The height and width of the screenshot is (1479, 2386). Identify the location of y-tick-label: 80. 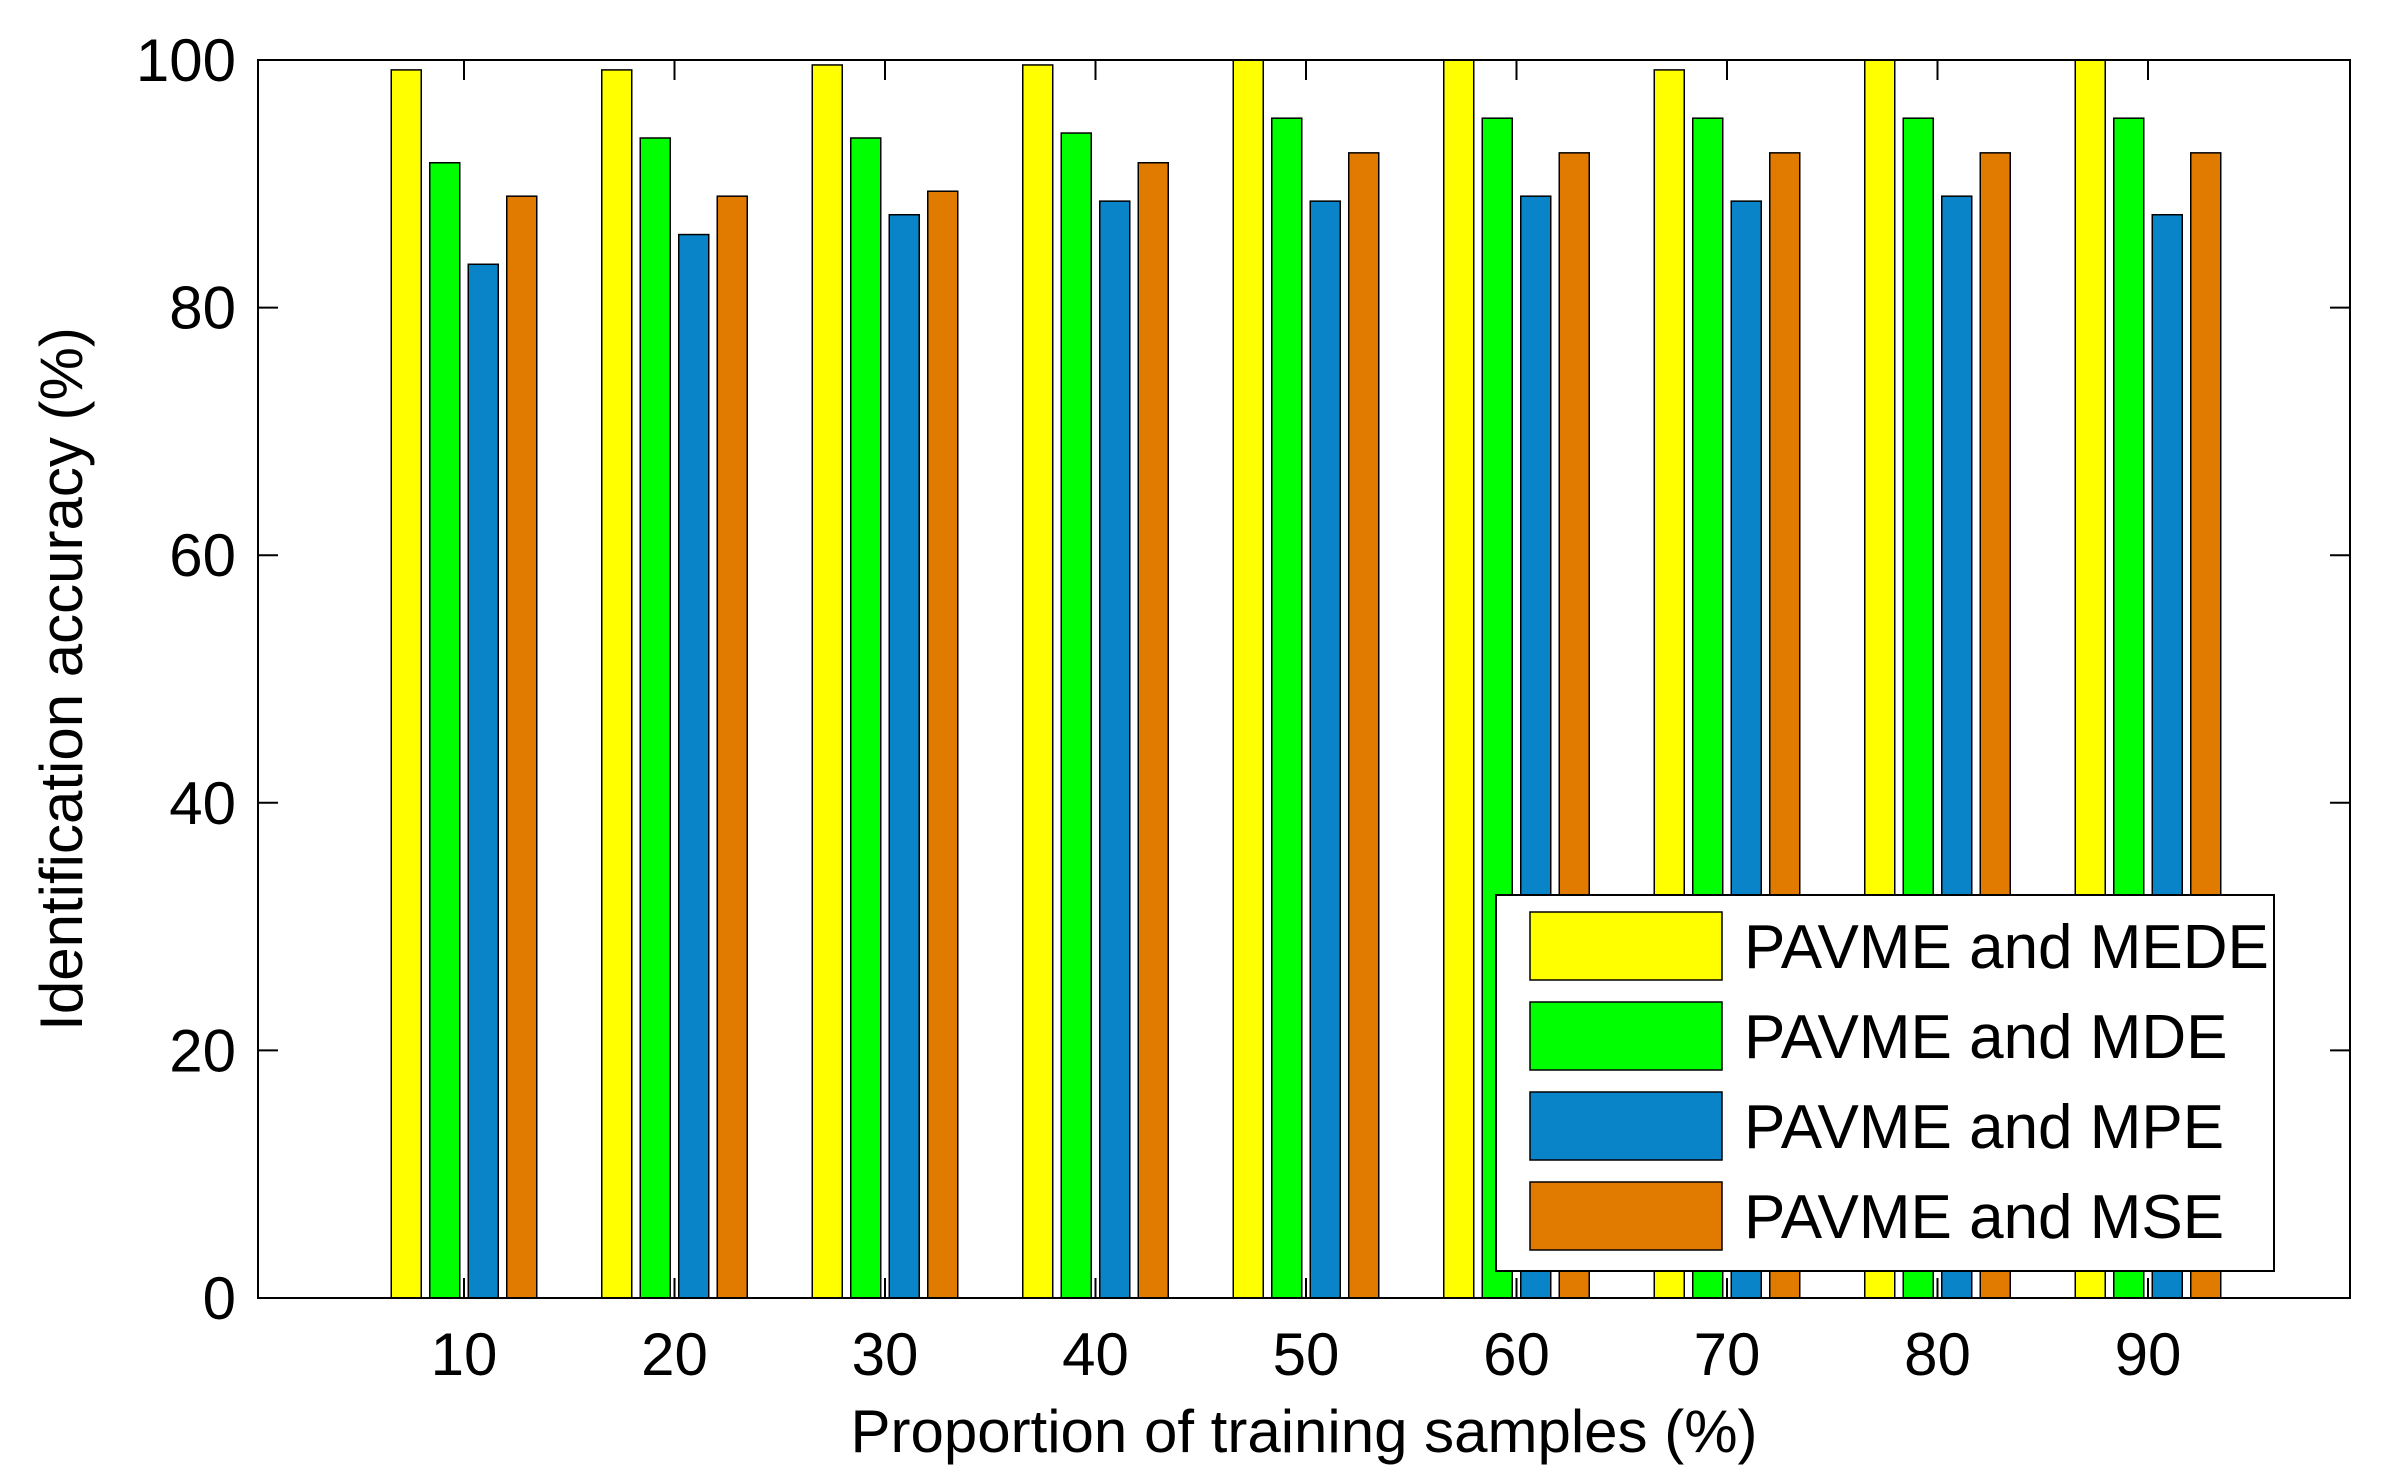
(202, 308).